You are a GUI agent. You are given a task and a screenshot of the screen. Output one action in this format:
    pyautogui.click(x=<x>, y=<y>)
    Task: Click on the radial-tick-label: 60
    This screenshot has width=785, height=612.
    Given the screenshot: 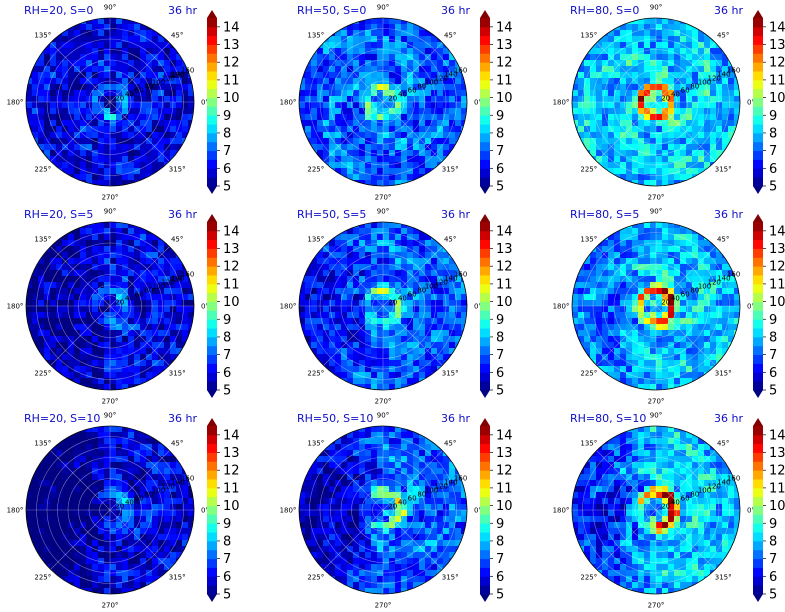 What is the action you would take?
    pyautogui.click(x=685, y=90)
    